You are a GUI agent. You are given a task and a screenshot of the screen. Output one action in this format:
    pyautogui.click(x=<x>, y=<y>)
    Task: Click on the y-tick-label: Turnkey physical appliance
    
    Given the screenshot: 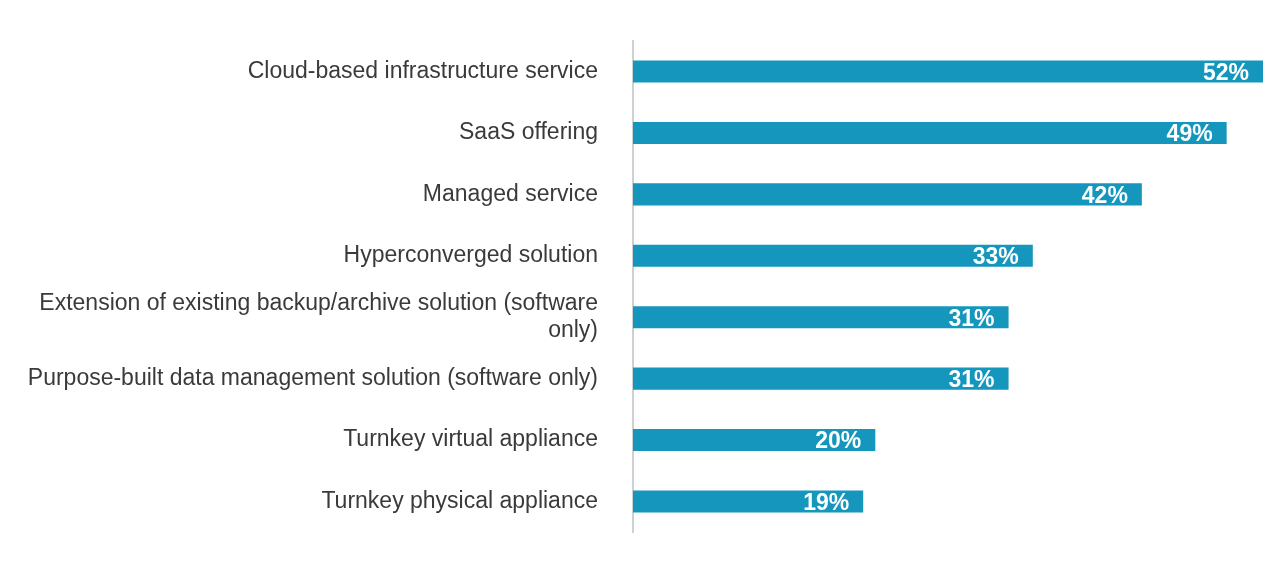 What is the action you would take?
    pyautogui.click(x=459, y=499)
    